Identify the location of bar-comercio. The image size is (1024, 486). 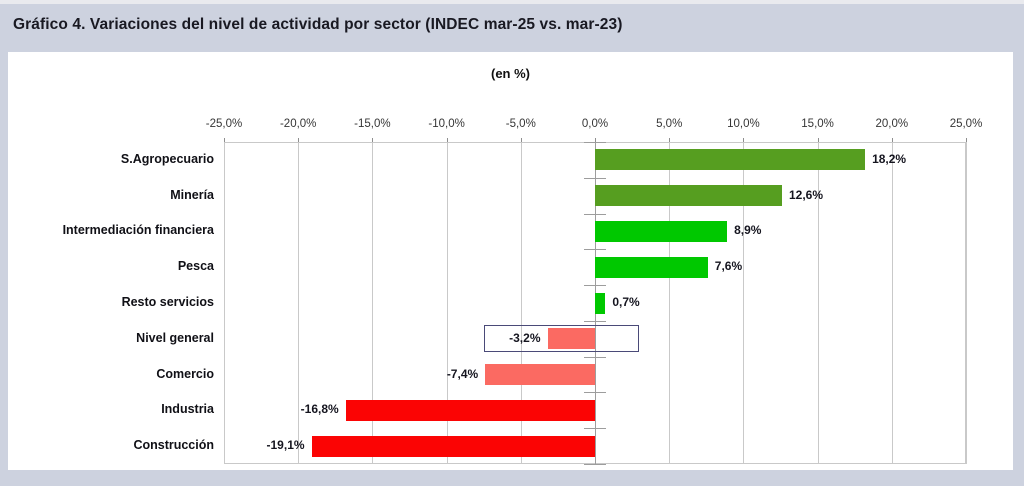
(540, 375).